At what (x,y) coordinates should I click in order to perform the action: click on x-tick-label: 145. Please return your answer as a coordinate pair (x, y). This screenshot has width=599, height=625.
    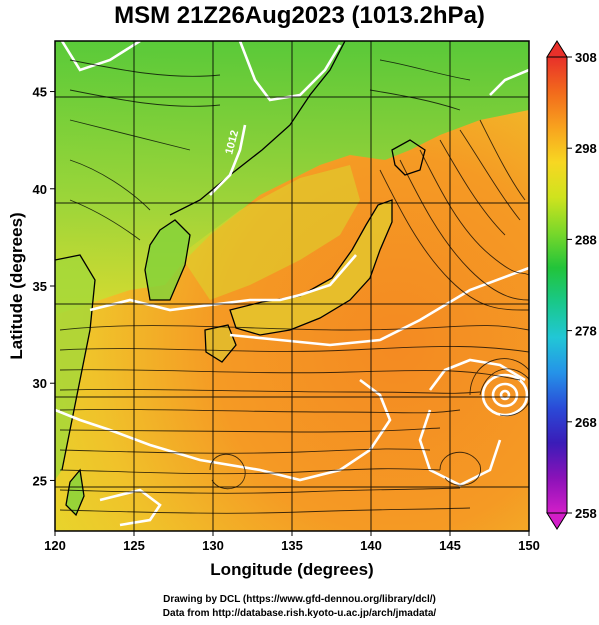
    Looking at the image, I should click on (450, 545).